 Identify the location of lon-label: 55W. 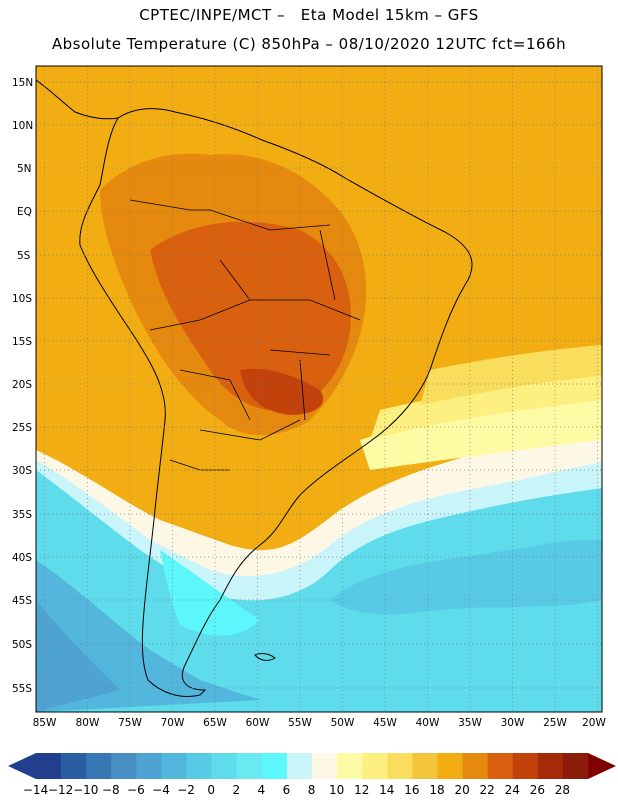
(300, 723).